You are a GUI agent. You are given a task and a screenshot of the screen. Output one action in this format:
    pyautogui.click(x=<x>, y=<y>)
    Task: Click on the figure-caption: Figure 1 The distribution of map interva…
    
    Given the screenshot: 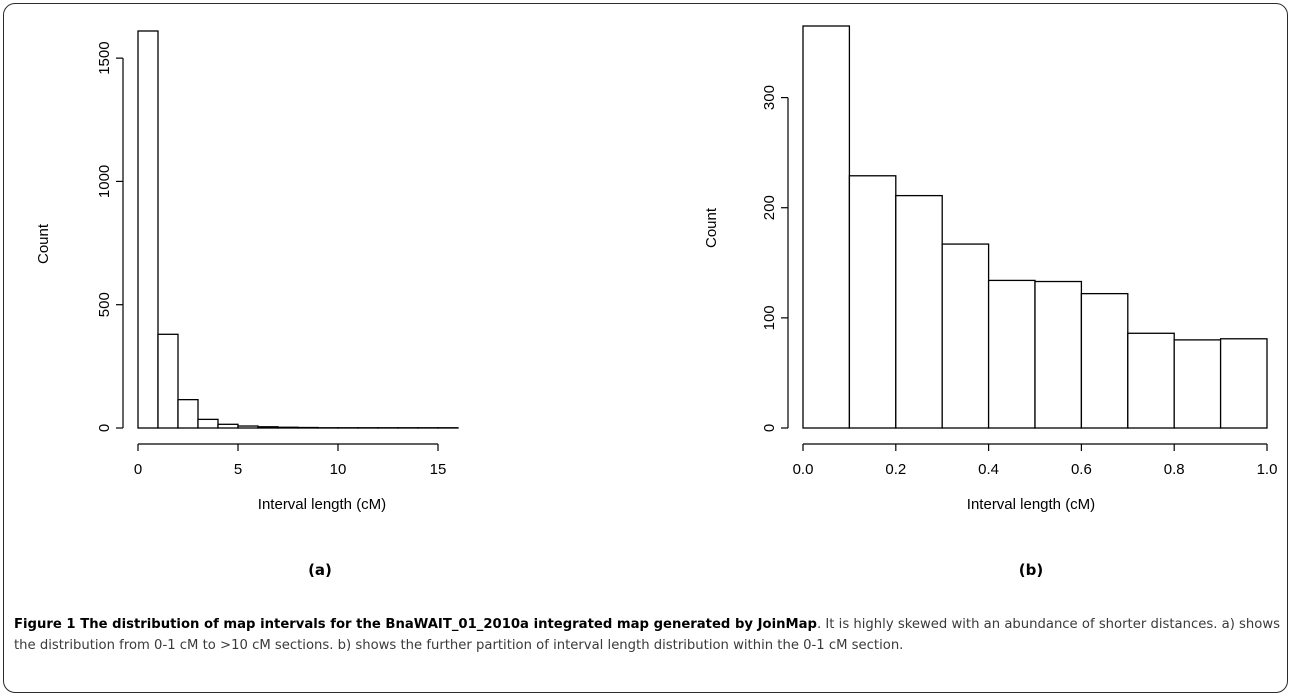 What is the action you would take?
    pyautogui.click(x=647, y=635)
    